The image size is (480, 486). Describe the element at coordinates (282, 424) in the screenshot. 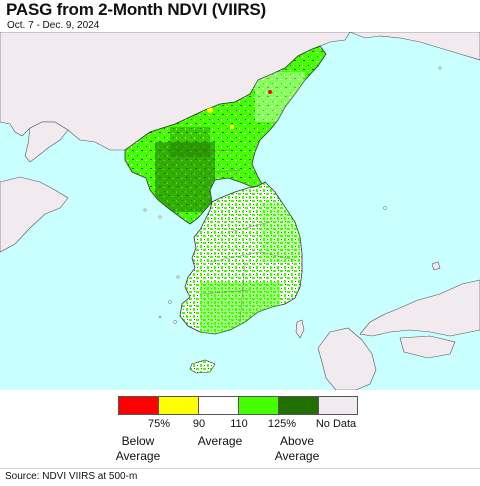

I see `tick-125: 125%` at that location.